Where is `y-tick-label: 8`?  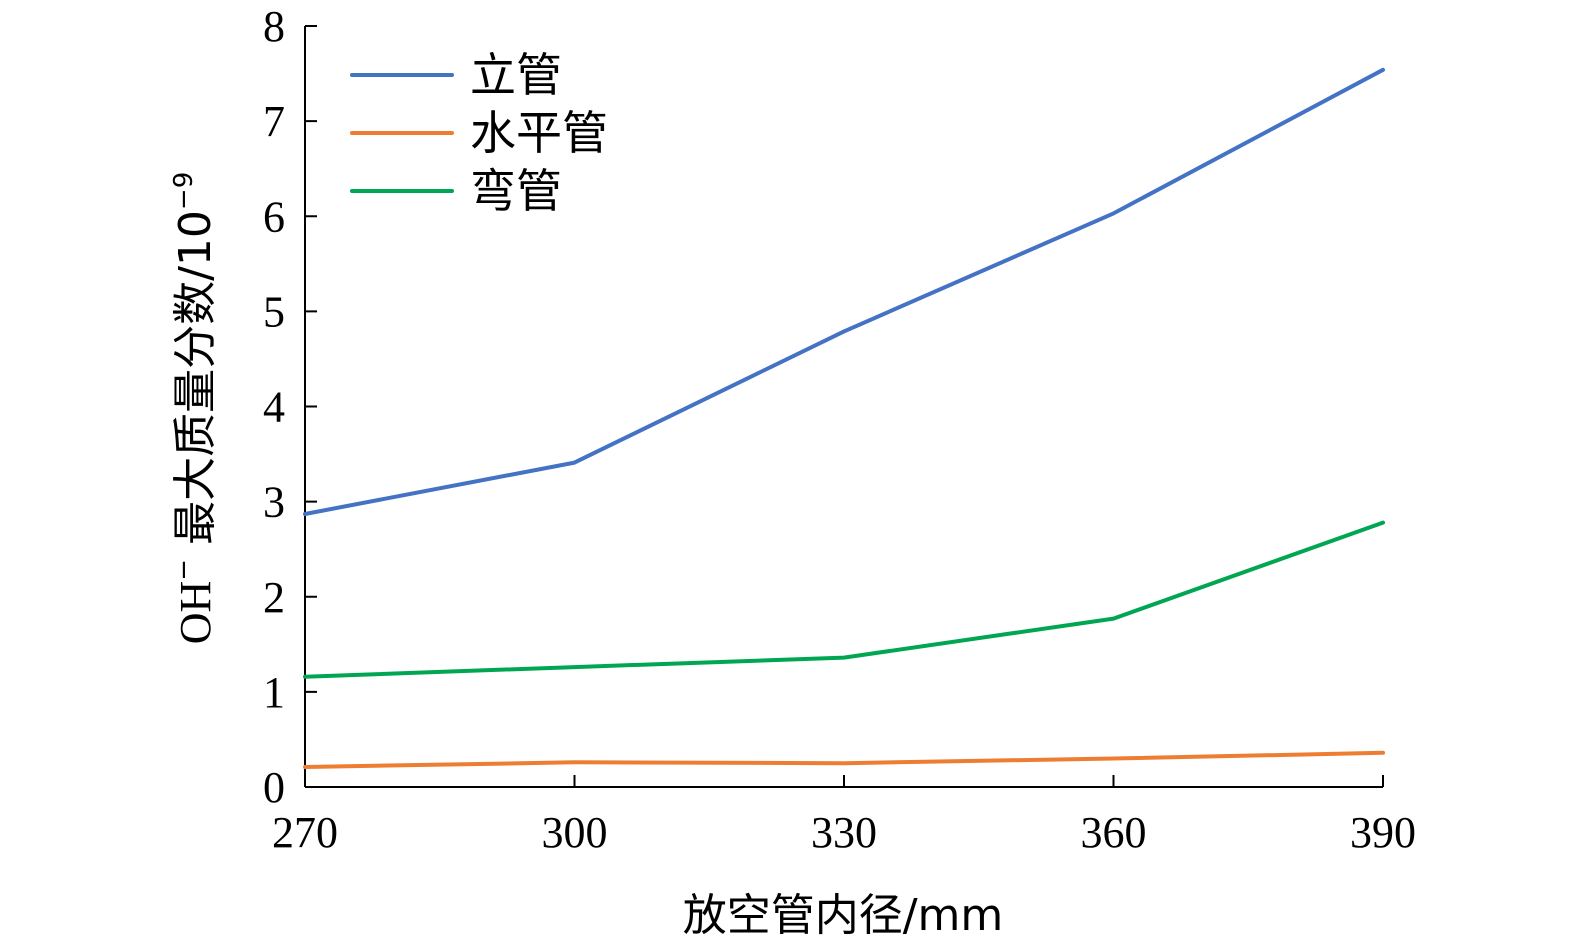
y-tick-label: 8 is located at coordinates (274, 26).